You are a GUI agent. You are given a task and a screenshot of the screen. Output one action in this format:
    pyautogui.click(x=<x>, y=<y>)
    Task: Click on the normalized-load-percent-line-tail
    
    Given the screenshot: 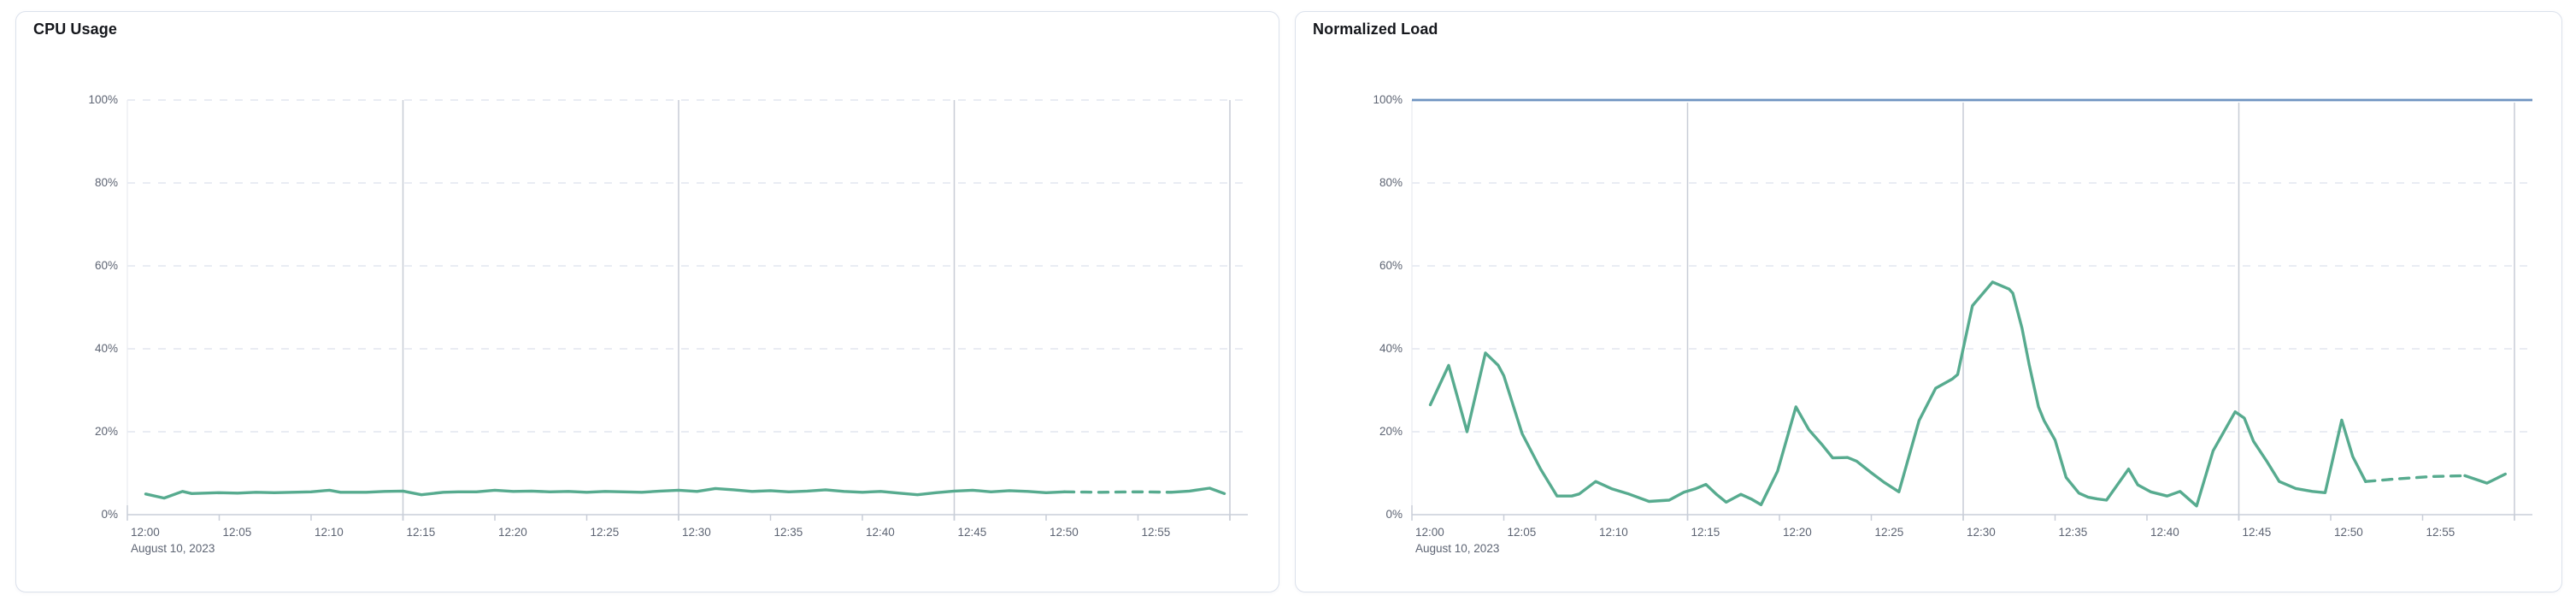 What is the action you would take?
    pyautogui.click(x=2485, y=478)
    